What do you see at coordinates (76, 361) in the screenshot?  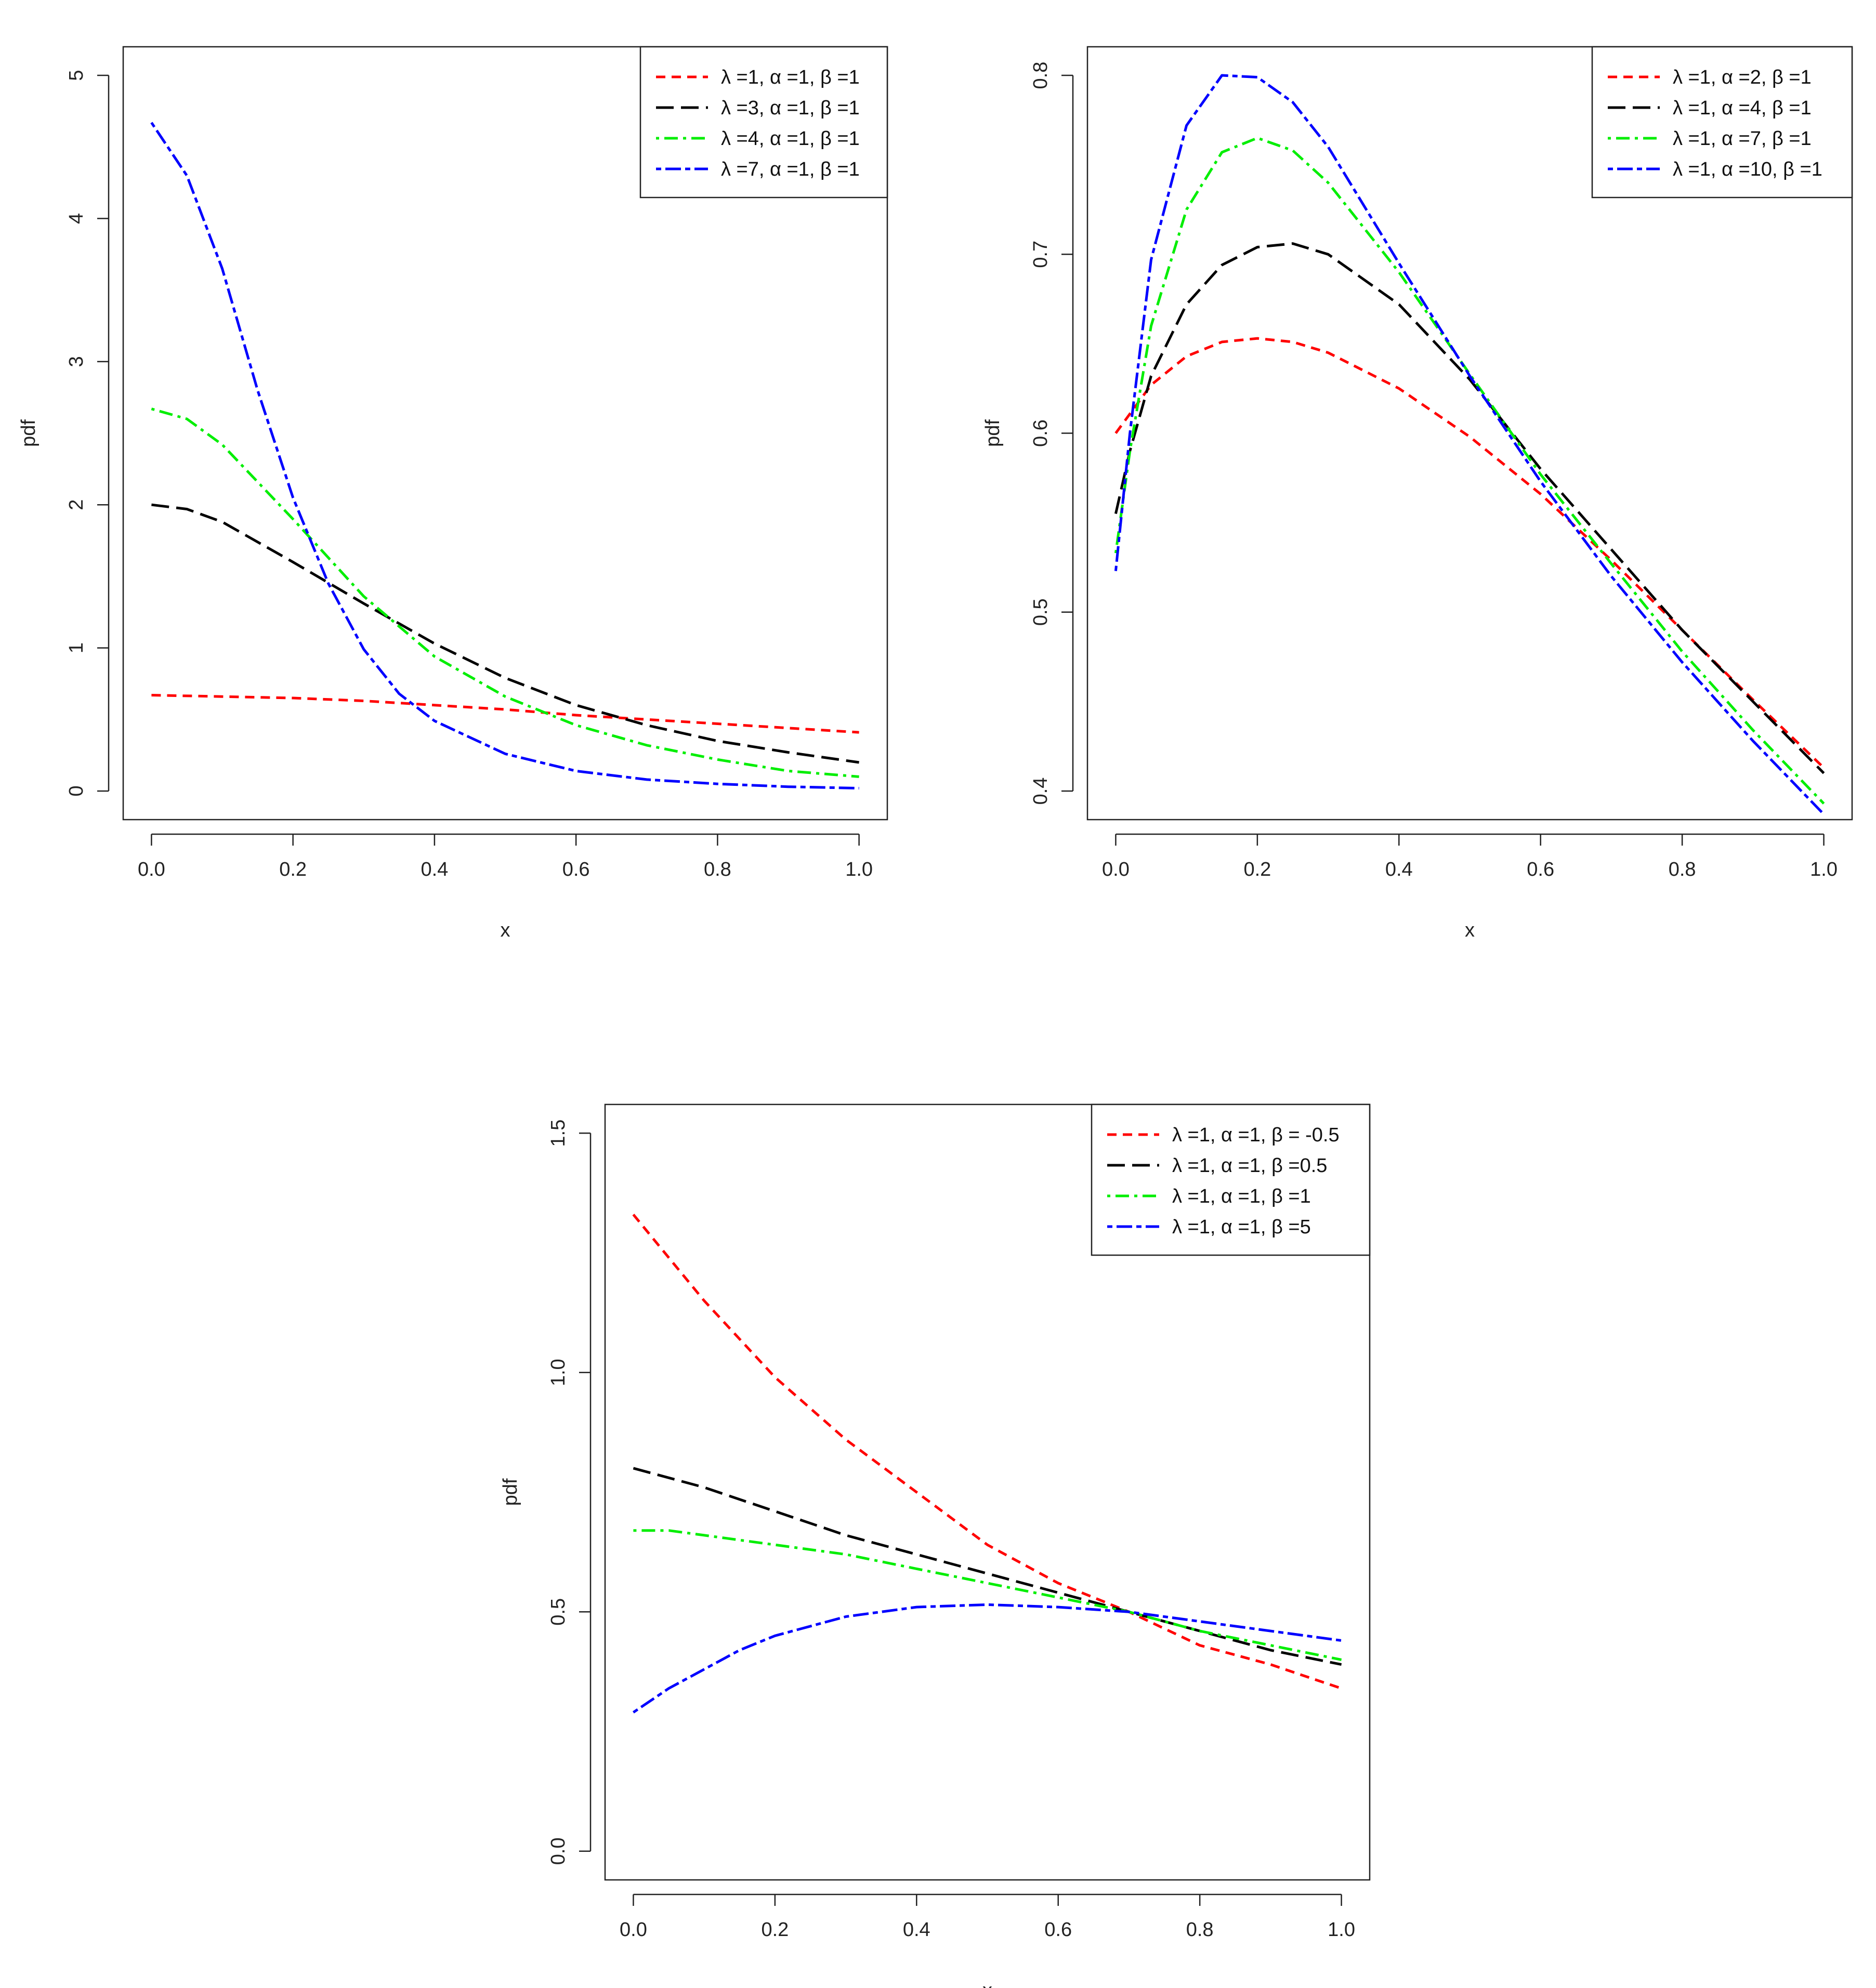 I see `y-tick-label: 3` at bounding box center [76, 361].